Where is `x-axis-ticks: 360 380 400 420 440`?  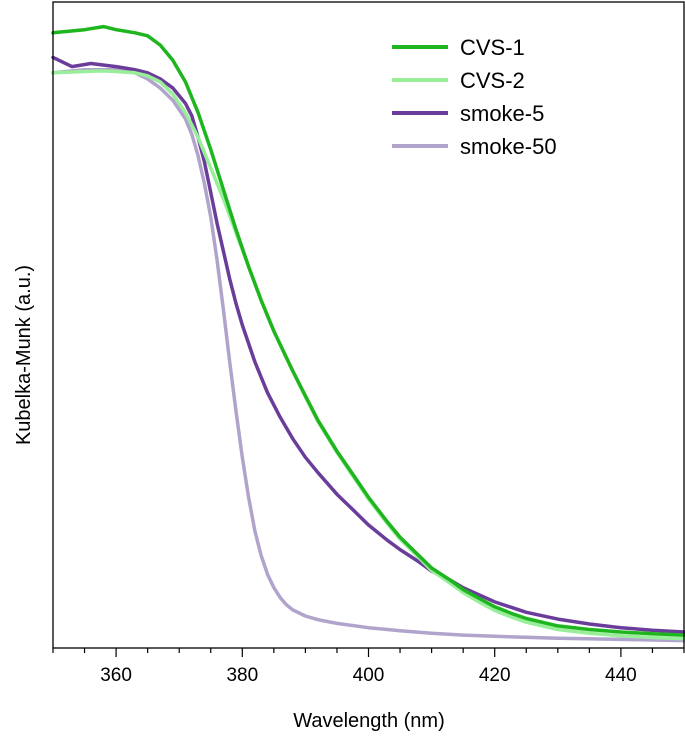 x-axis-ticks: 360 380 400 420 440 is located at coordinates (368, 667).